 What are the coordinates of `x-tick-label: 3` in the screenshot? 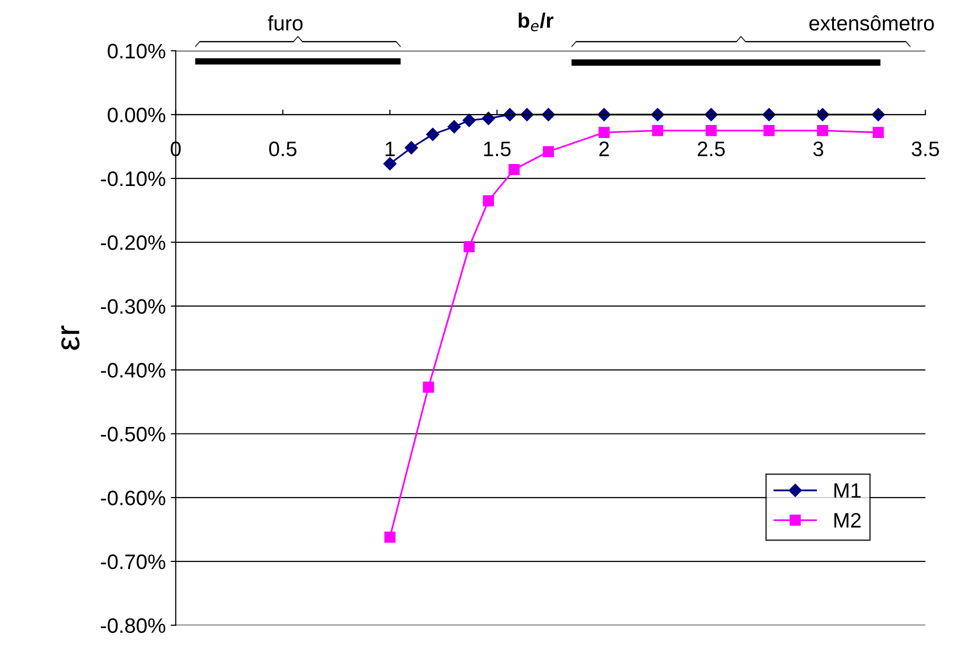 It's located at (818, 149).